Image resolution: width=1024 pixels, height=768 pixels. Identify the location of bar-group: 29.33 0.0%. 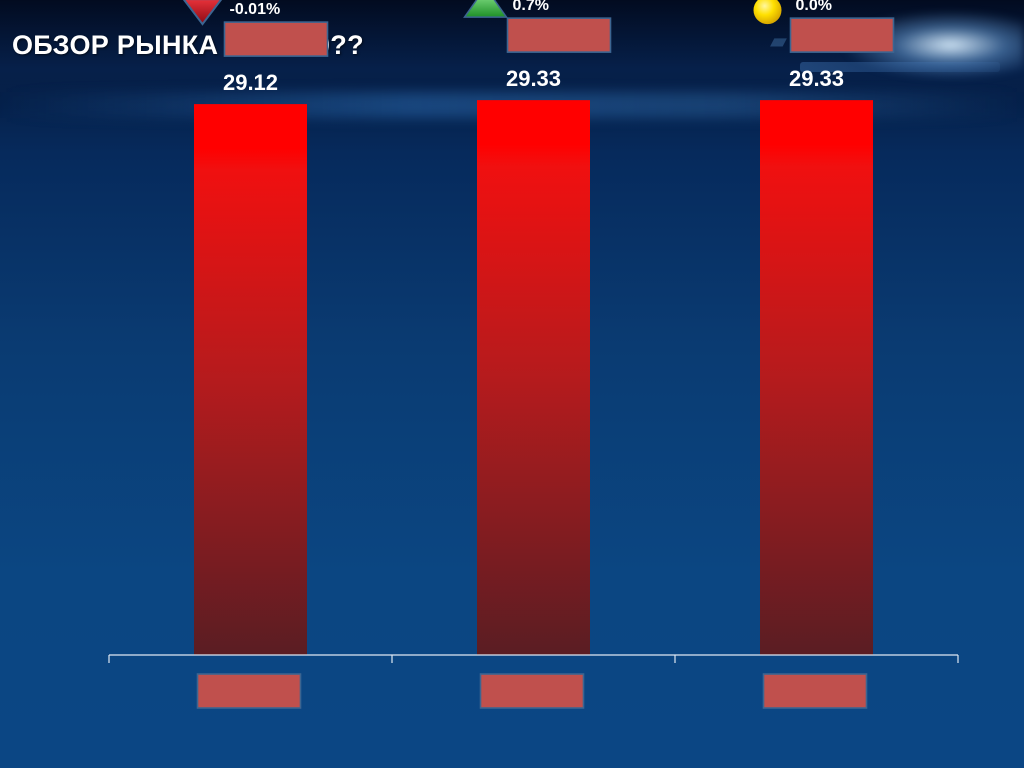
(824, 354).